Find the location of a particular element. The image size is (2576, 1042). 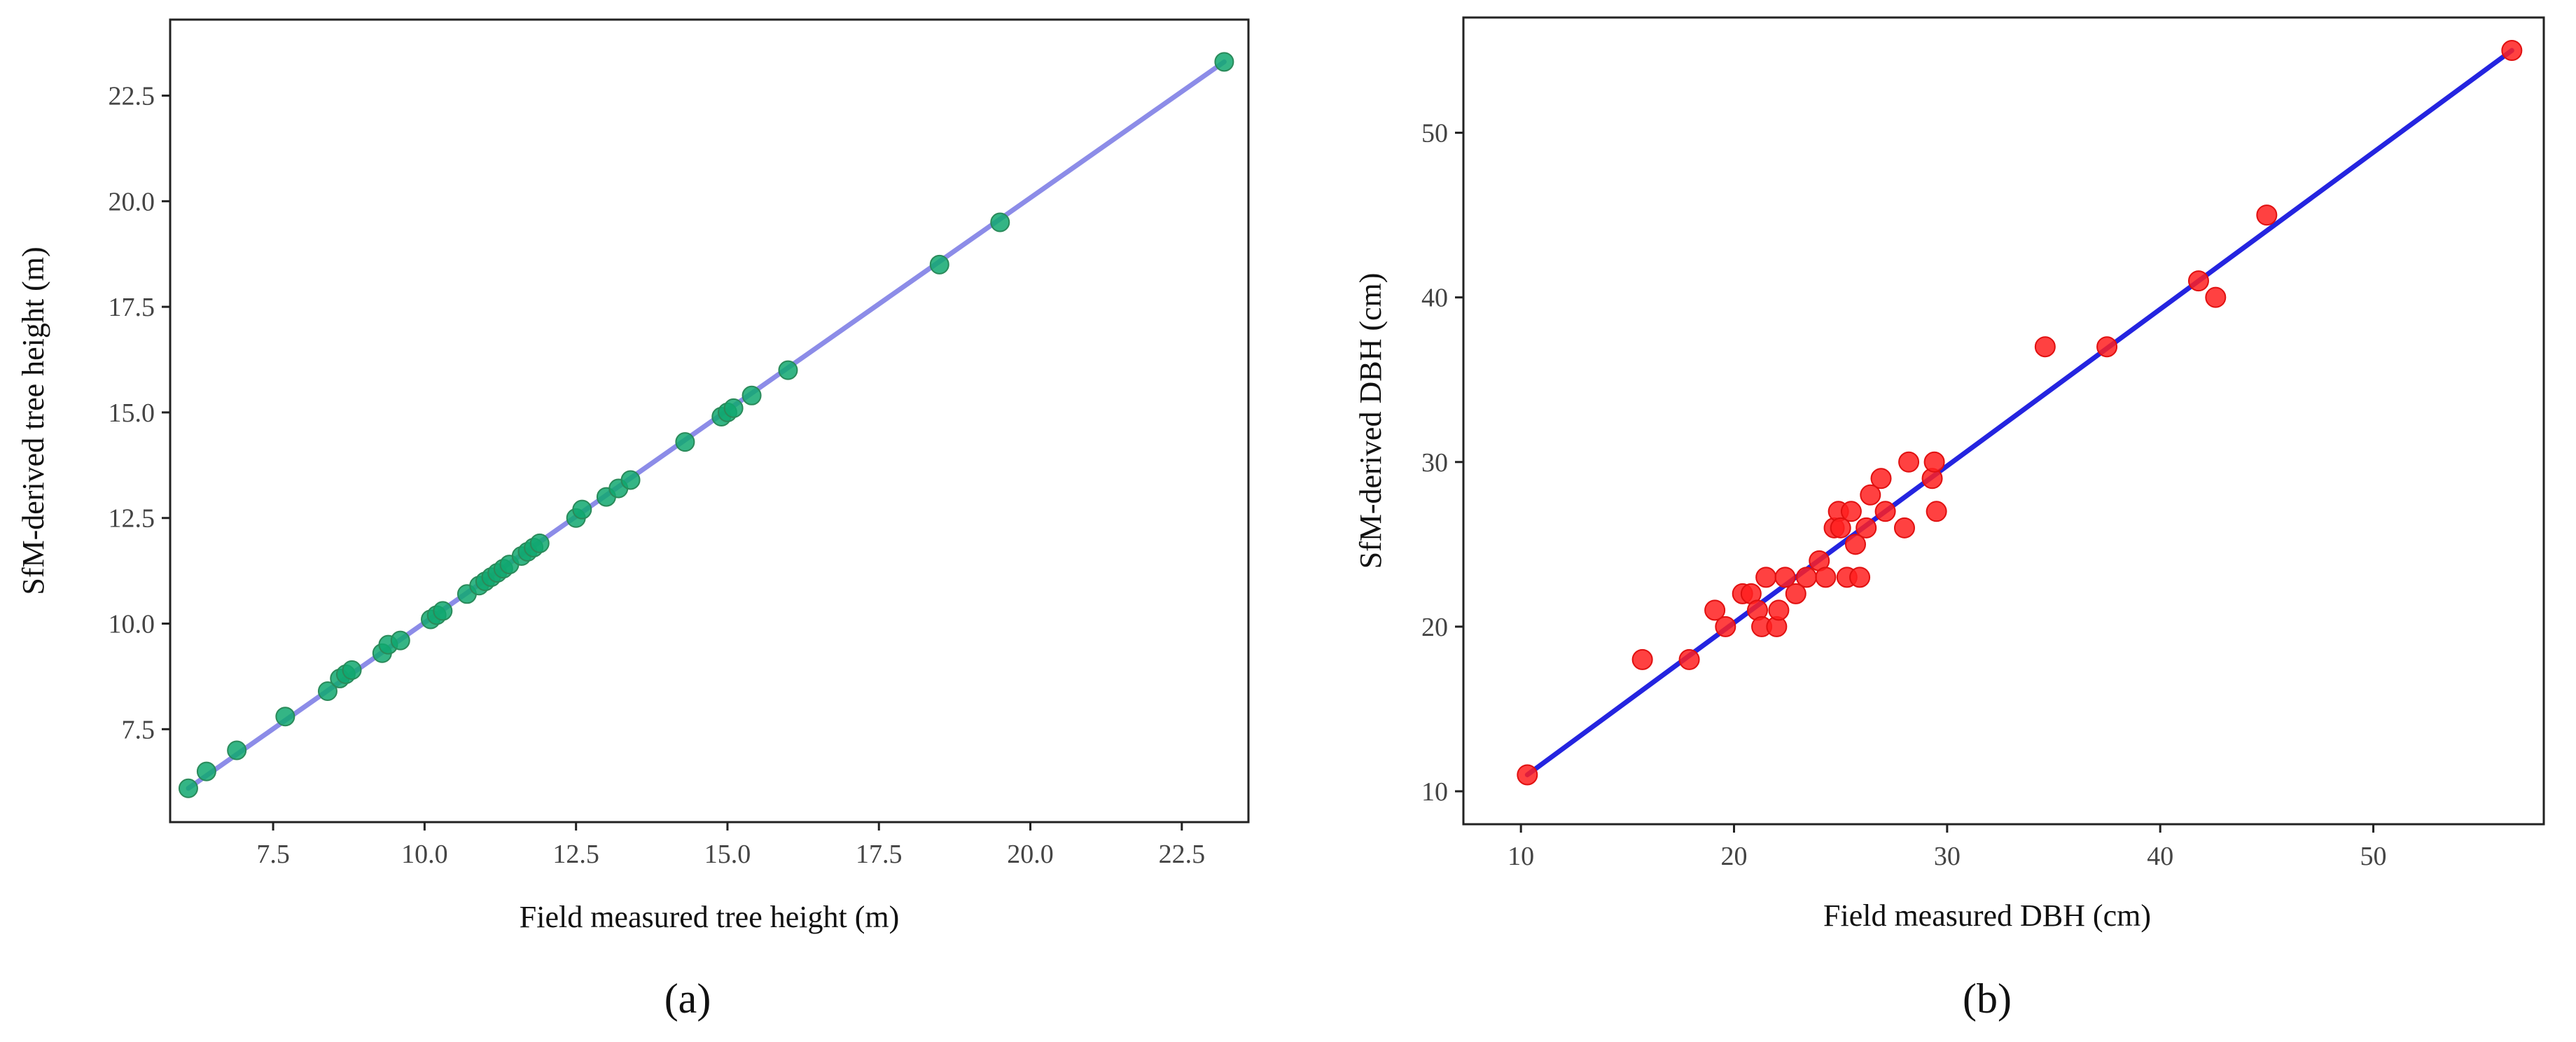

y-tick-label: 10 is located at coordinates (1434, 792).